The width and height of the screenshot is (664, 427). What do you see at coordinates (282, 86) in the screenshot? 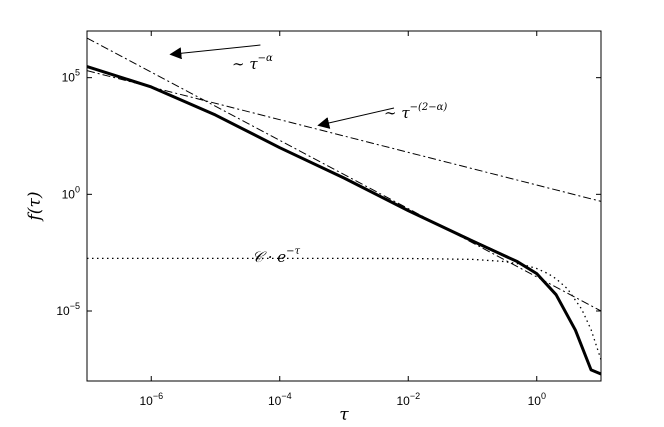
I see `annotation-arrows` at bounding box center [282, 86].